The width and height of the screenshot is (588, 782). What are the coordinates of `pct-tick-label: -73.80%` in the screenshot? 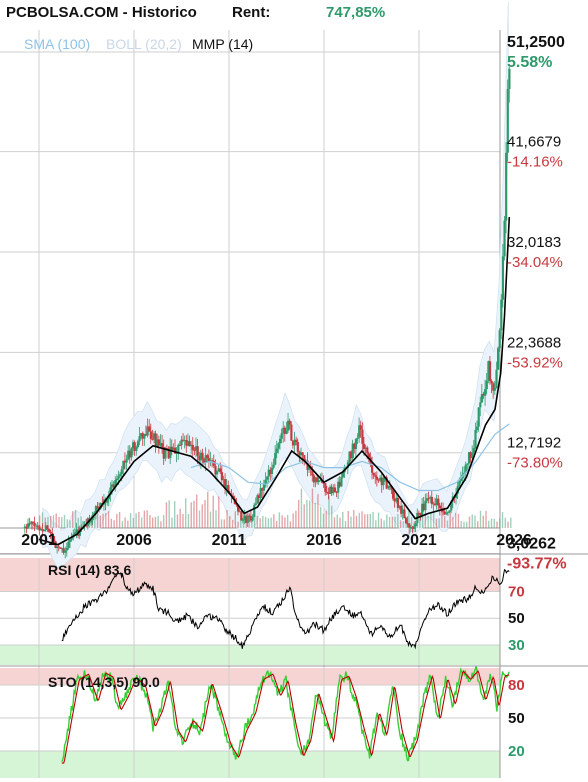 It's located at (535, 463).